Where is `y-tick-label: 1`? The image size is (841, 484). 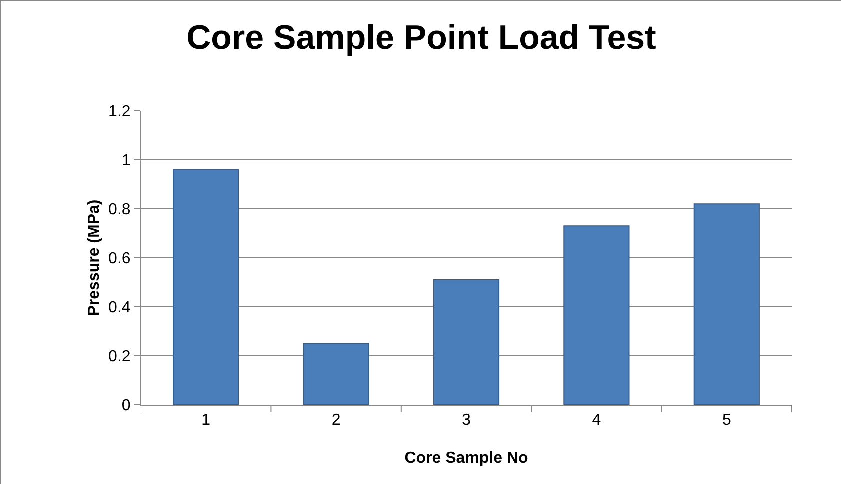 y-tick-label: 1 is located at coordinates (126, 161).